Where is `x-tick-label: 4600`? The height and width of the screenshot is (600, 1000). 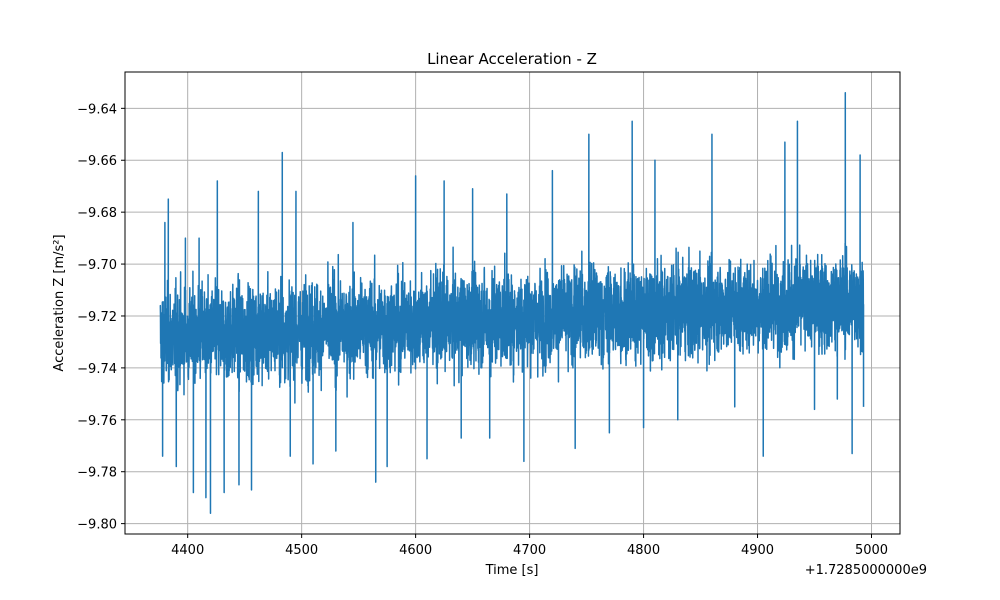
x-tick-label: 4600 is located at coordinates (415, 550).